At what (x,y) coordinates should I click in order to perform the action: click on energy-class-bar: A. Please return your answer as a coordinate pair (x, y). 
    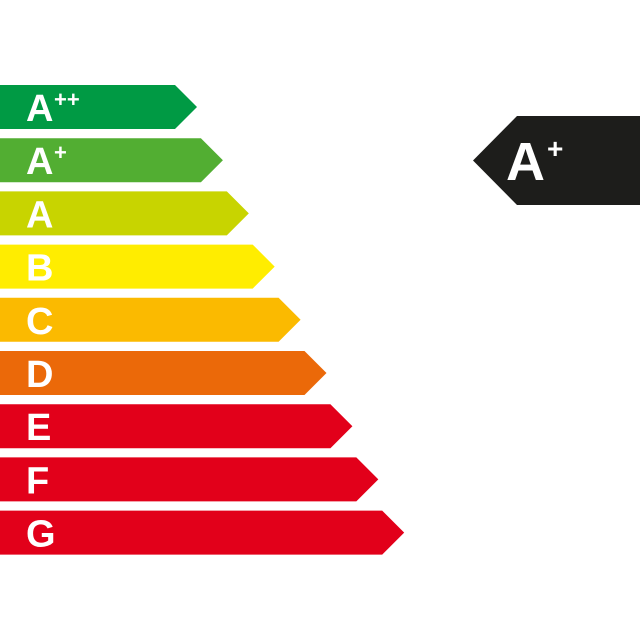
    Looking at the image, I should click on (124, 213).